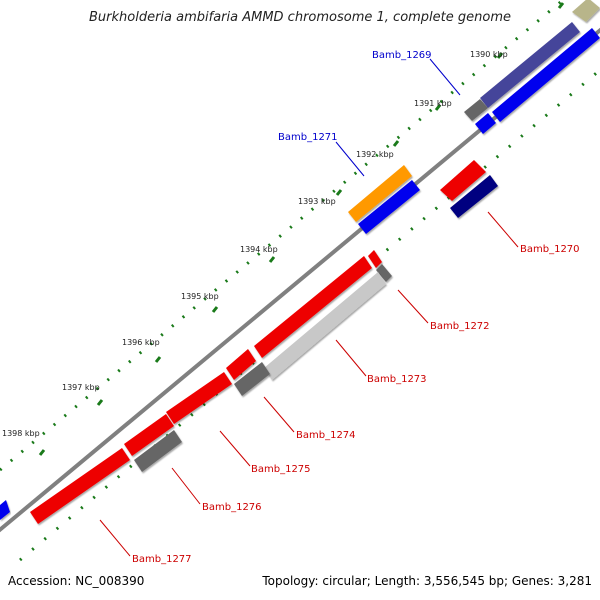 This screenshot has width=600, height=600. Describe the element at coordinates (397, 379) in the screenshot. I see `gene-label-bamb-1273: Bamb_1273` at that location.